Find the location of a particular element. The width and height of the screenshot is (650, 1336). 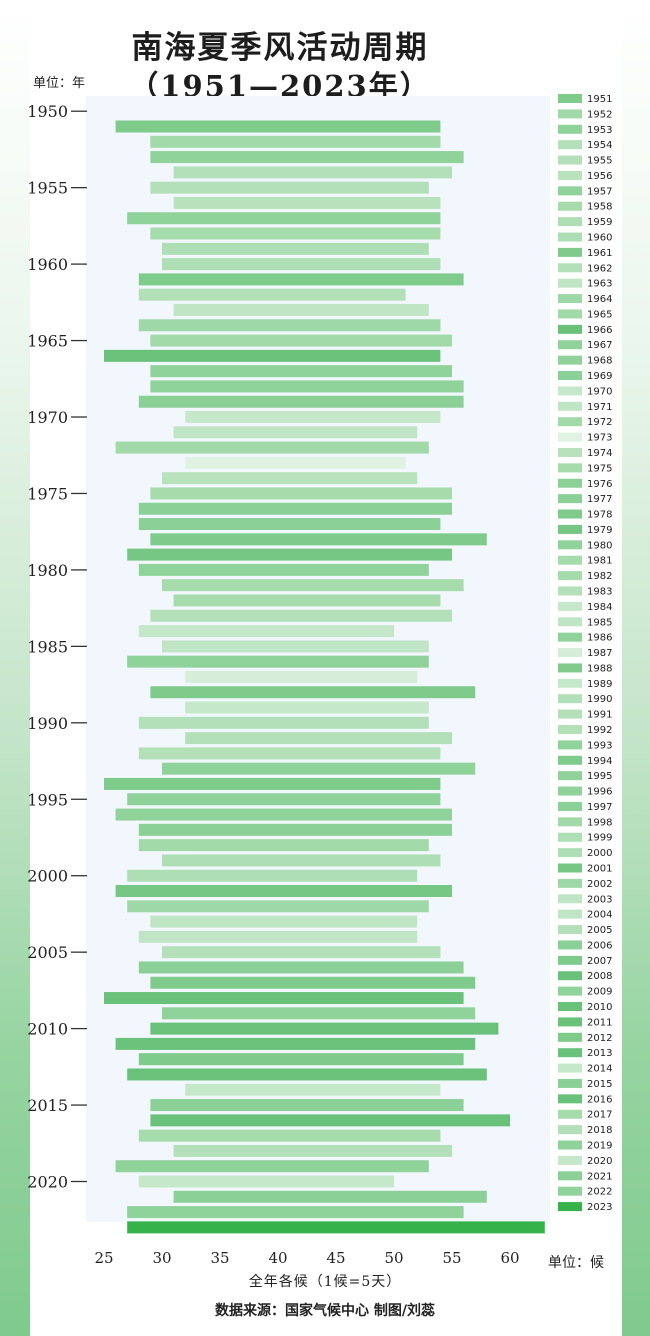

bar-1976 is located at coordinates (295, 508).